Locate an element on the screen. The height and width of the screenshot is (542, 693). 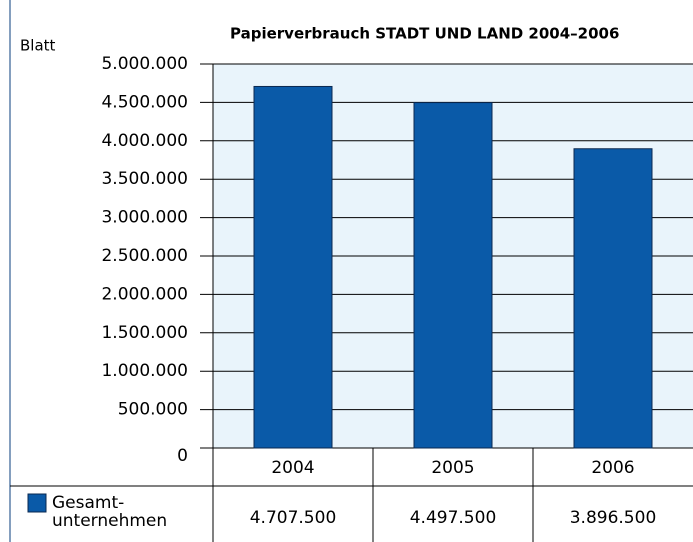
legend-label: Gesamt-unternehmen is located at coordinates (110, 512).